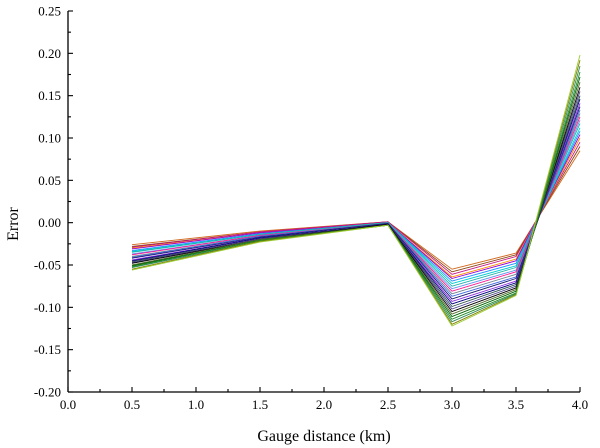  What do you see at coordinates (47, 265) in the screenshot?
I see `y-tick-label: -0.05` at bounding box center [47, 265].